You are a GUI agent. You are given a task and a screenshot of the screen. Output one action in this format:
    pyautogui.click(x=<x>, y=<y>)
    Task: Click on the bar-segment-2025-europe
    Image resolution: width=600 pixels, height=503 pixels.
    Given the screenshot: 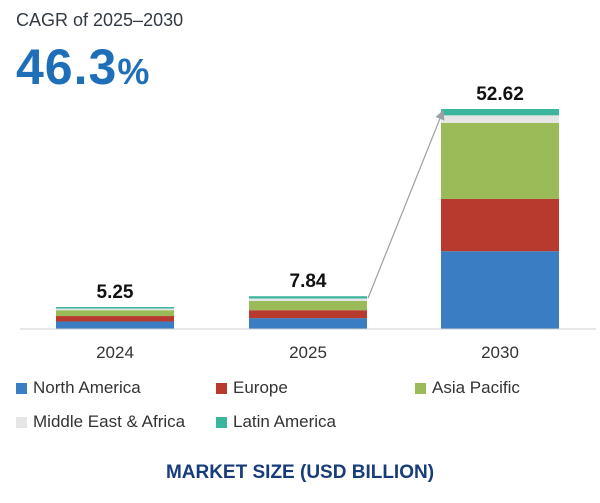 What is the action you would take?
    pyautogui.click(x=308, y=314)
    